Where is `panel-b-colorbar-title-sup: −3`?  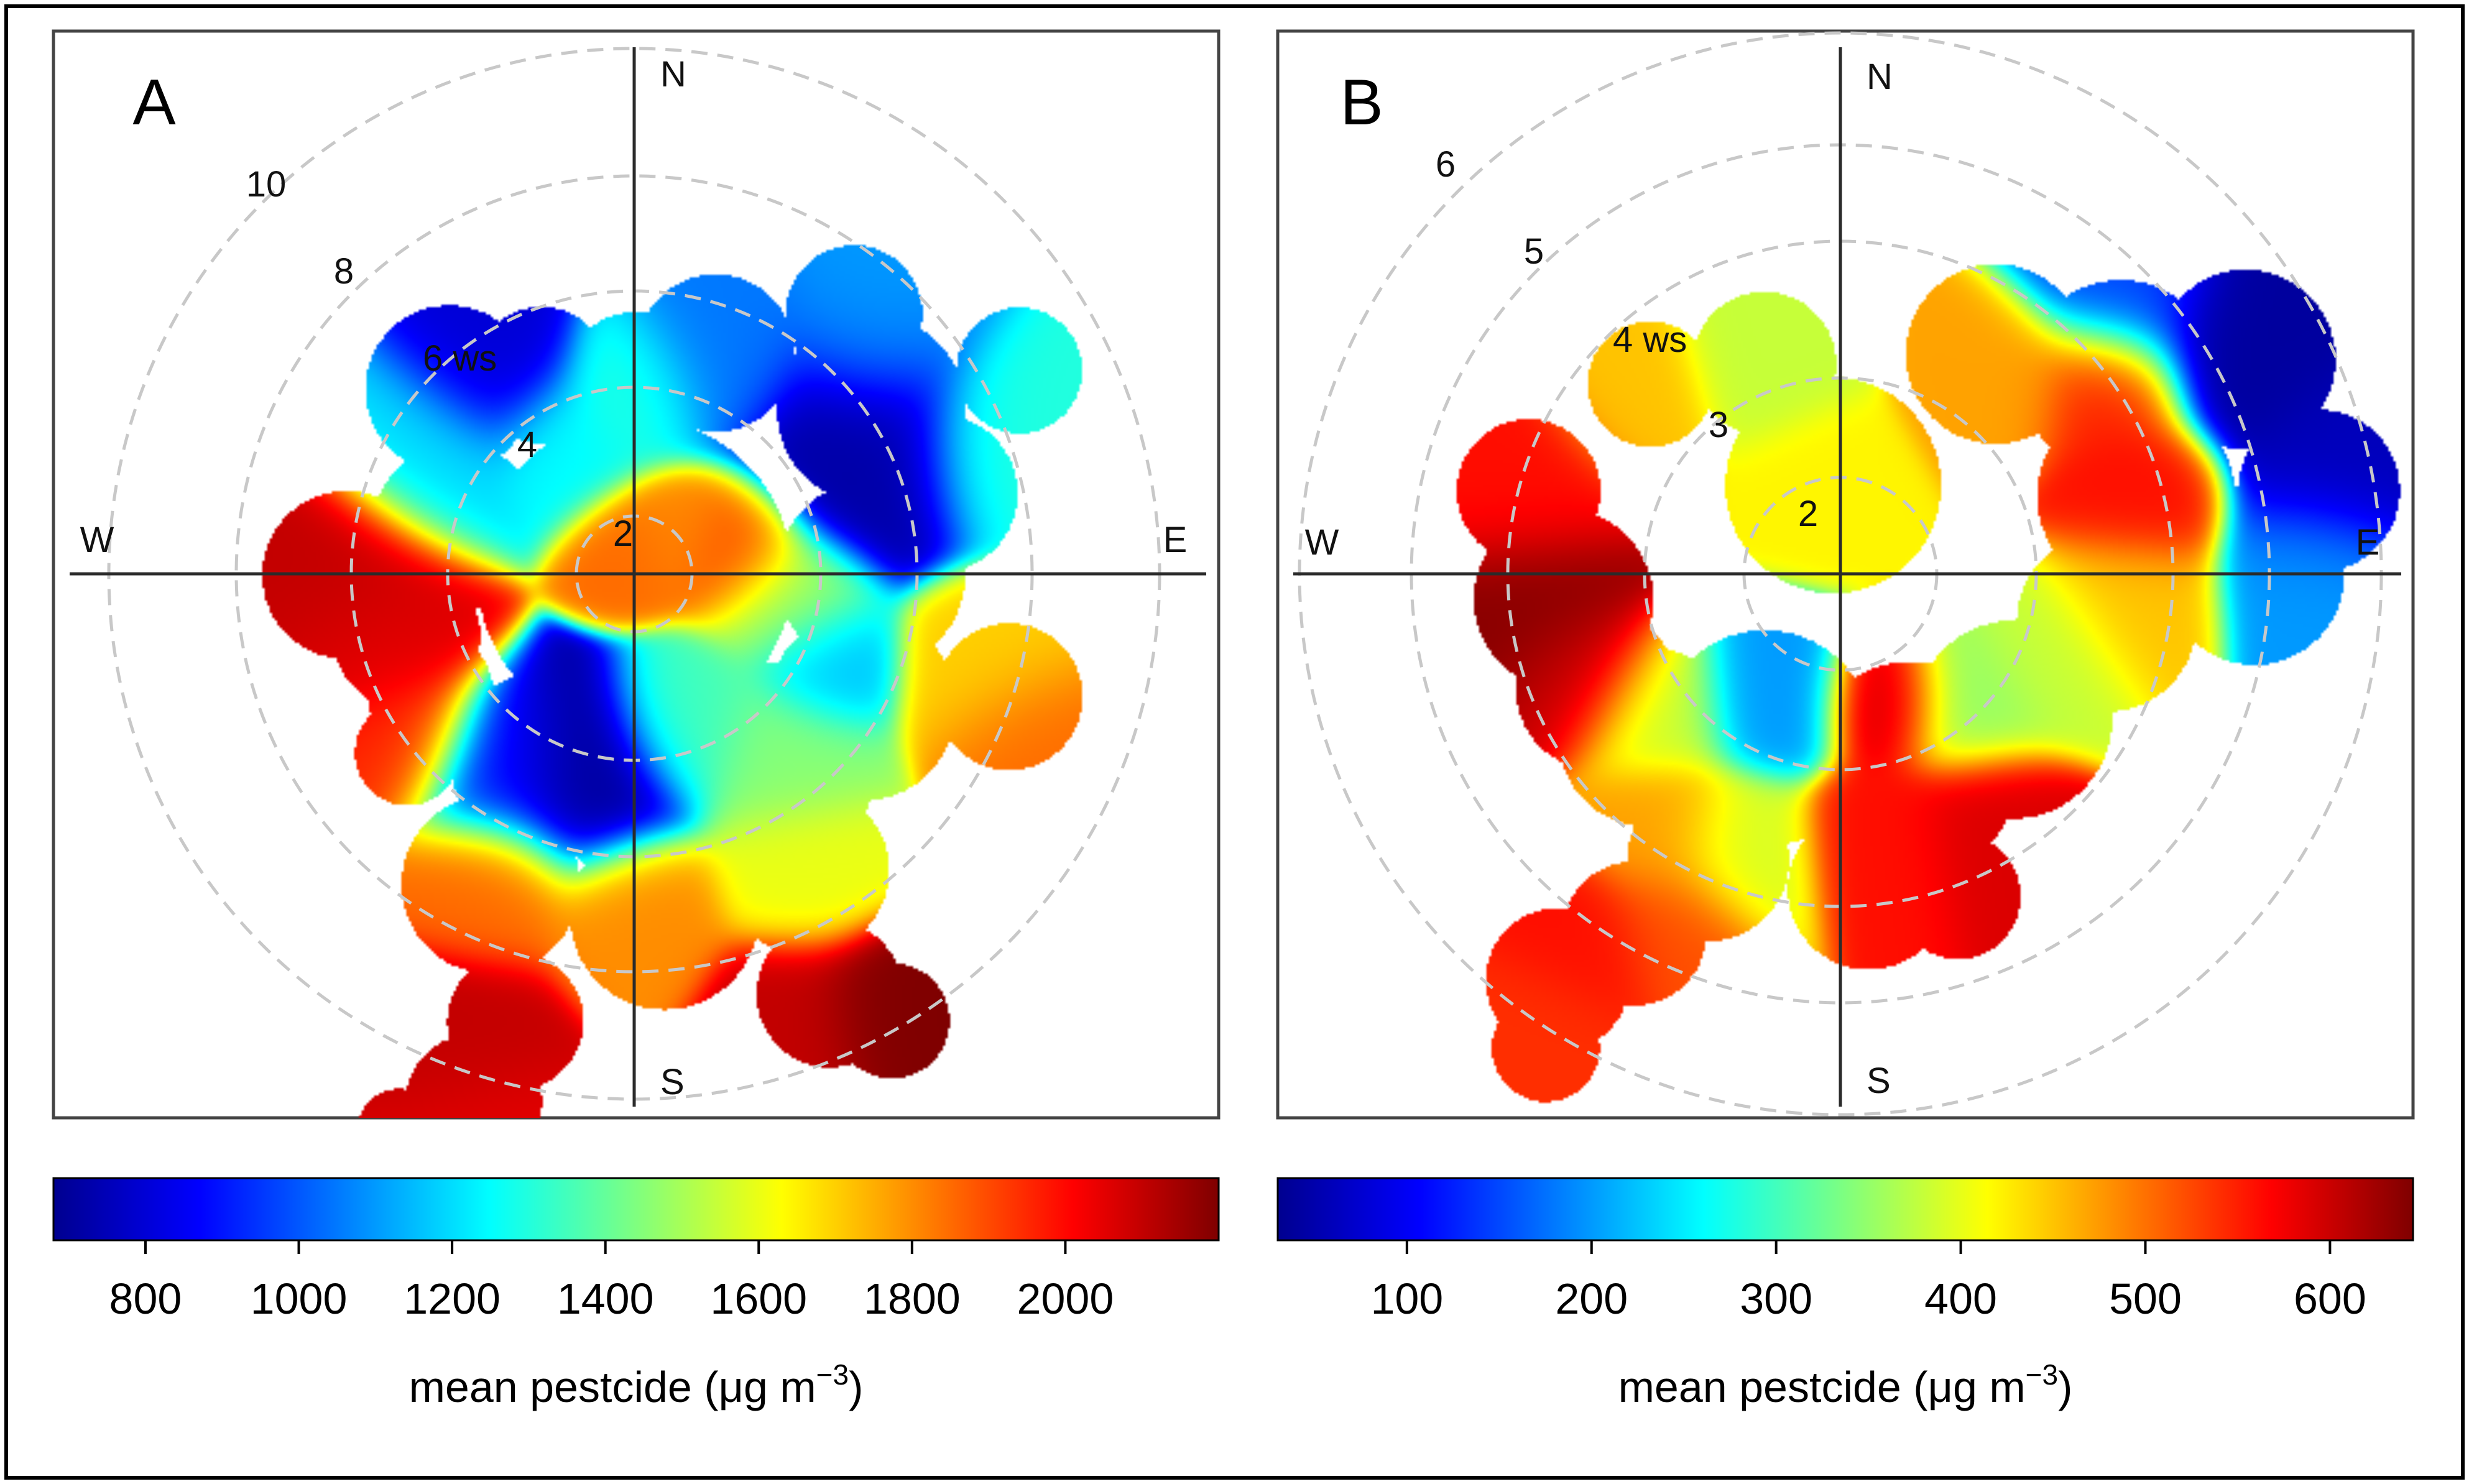 panel-b-colorbar-title-sup: −3 is located at coordinates (2042, 1374).